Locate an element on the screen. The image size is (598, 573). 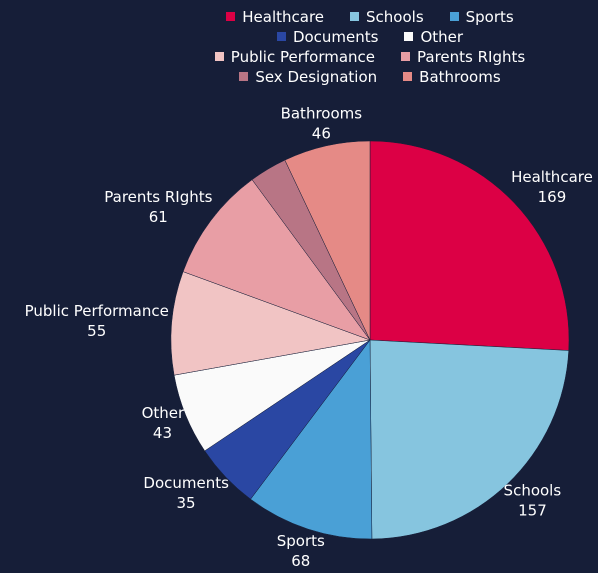
slice-value: 157 is located at coordinates (532, 510).